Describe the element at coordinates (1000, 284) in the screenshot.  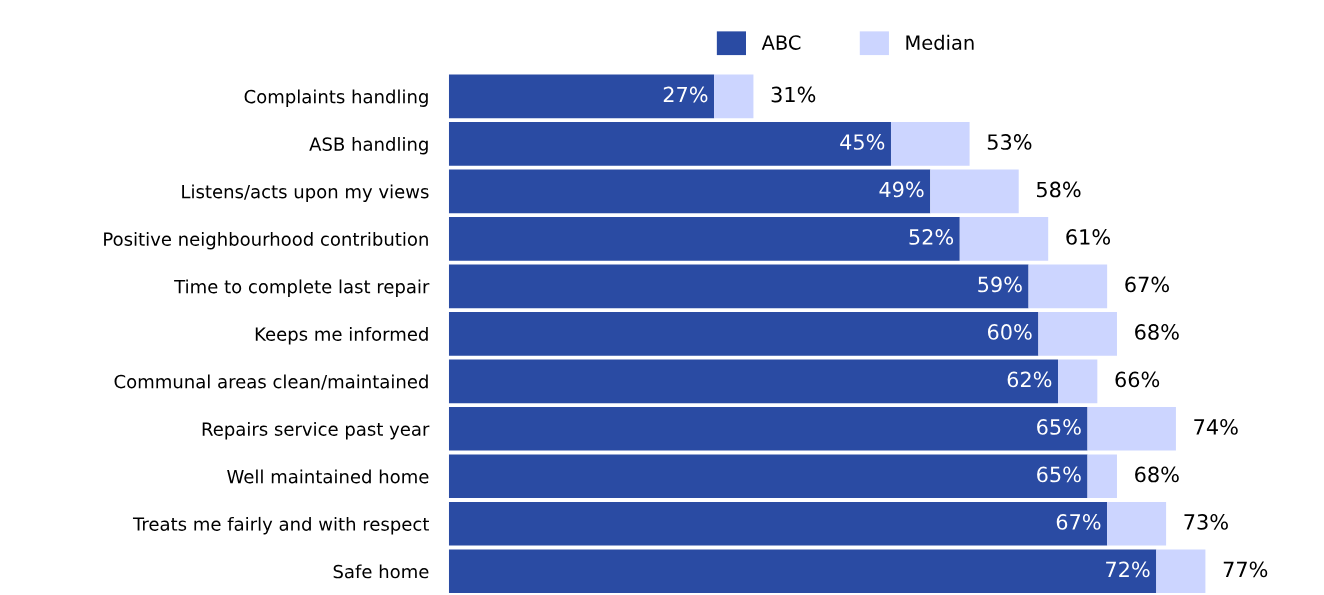
I see `data-label: 59%` at that location.